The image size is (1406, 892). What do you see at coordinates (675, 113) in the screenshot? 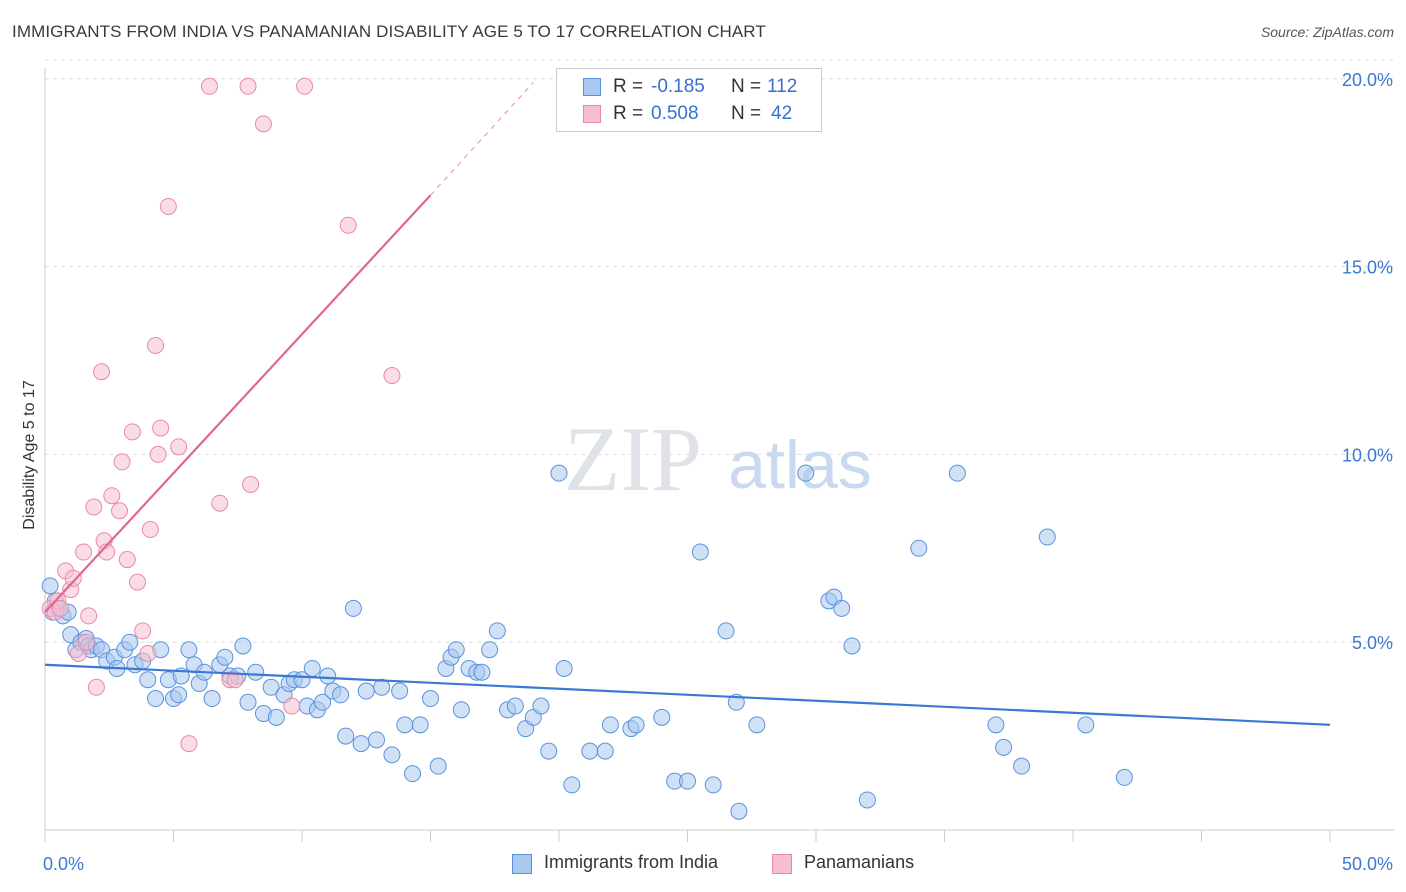
I see `legend-r-value: 0.508` at bounding box center [675, 113].